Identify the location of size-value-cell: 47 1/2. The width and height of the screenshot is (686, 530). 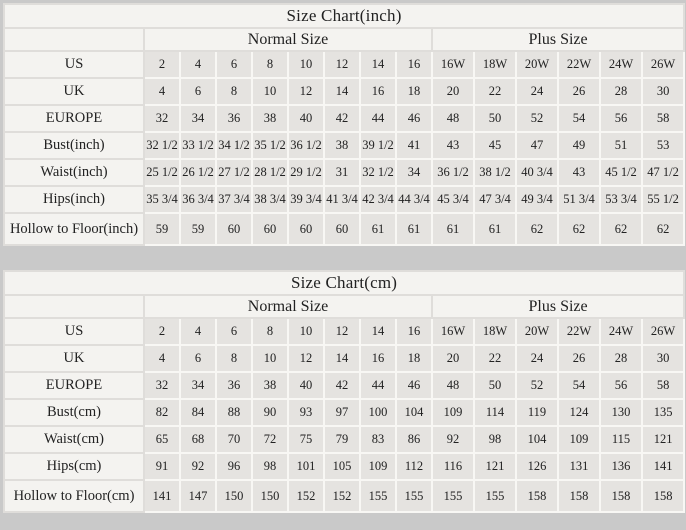
(663, 172).